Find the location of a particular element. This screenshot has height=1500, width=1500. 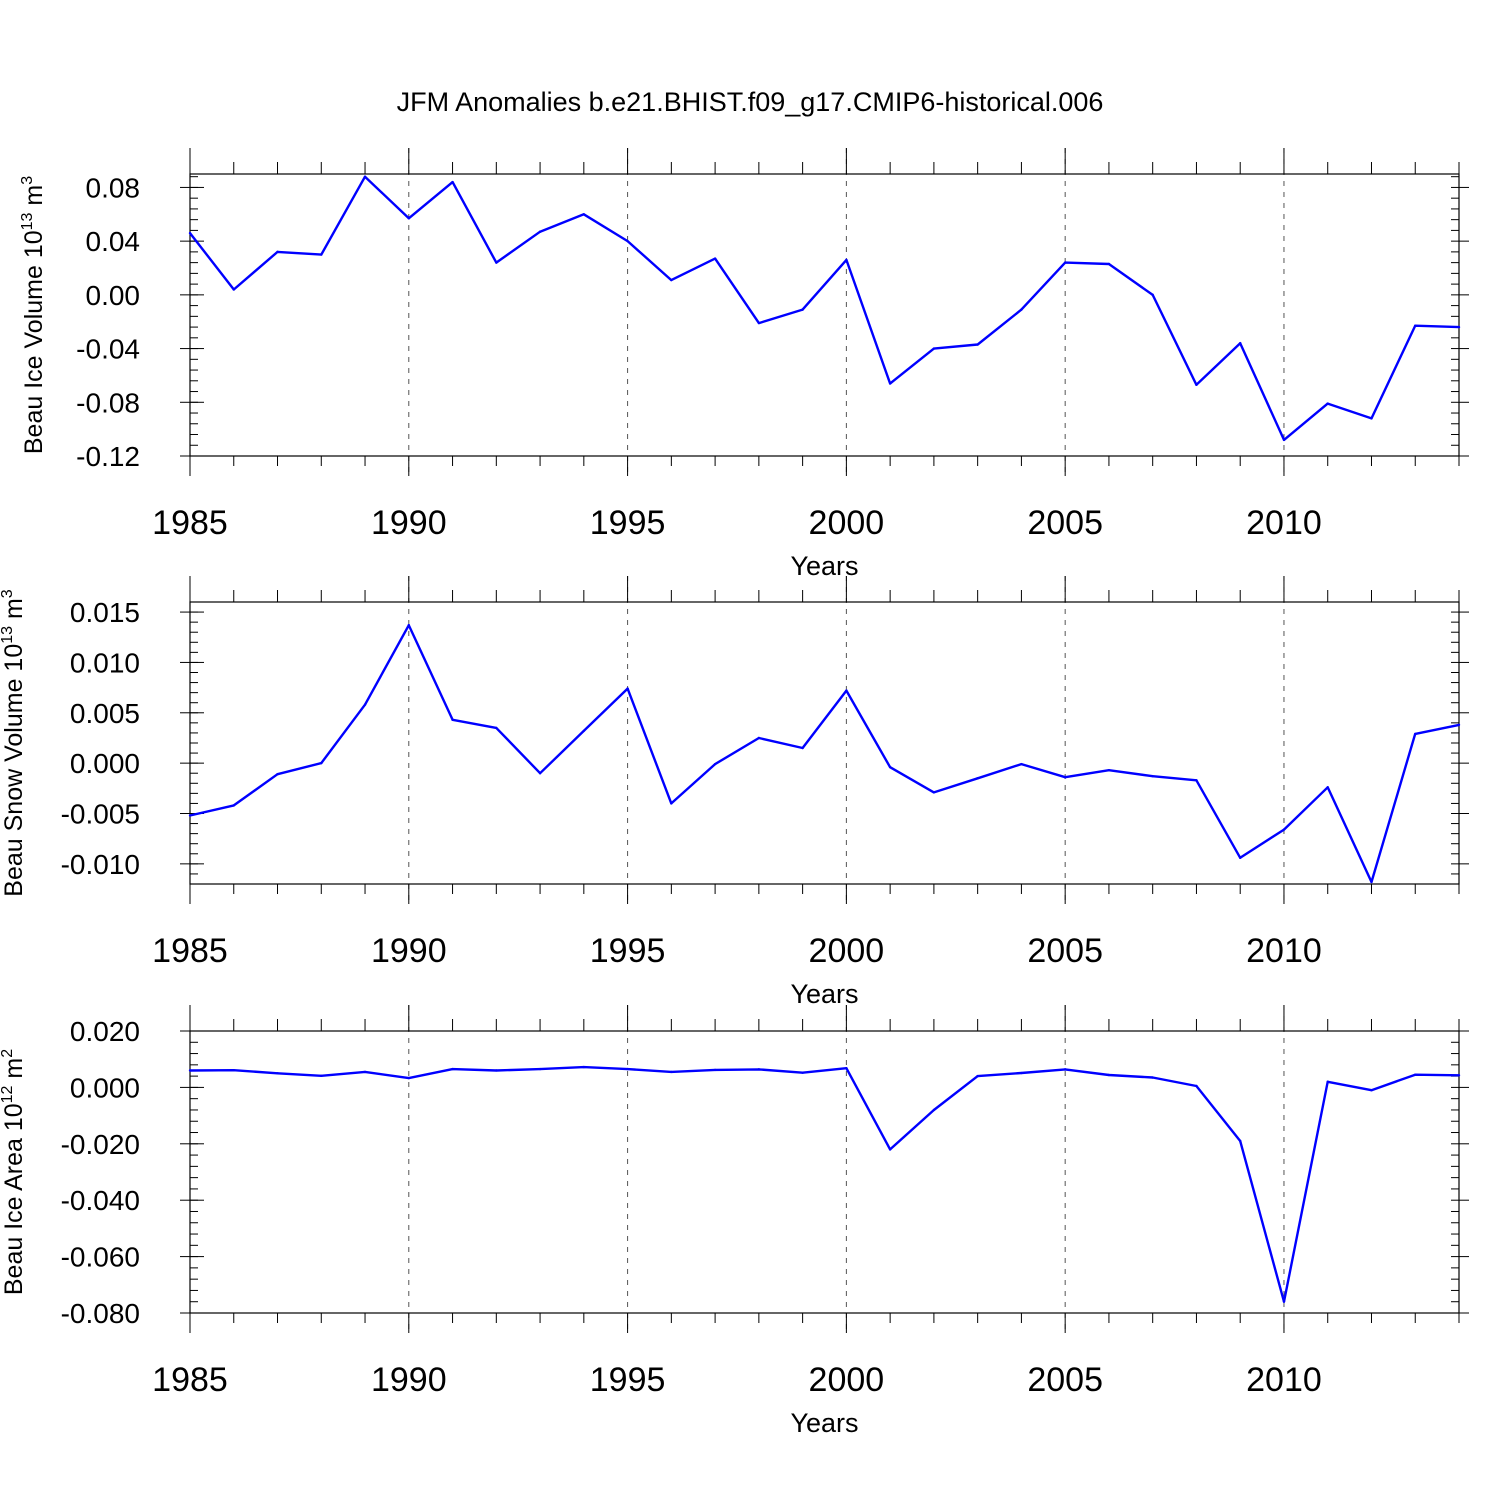

y-tick-label: -0.020 is located at coordinates (100, 1144).